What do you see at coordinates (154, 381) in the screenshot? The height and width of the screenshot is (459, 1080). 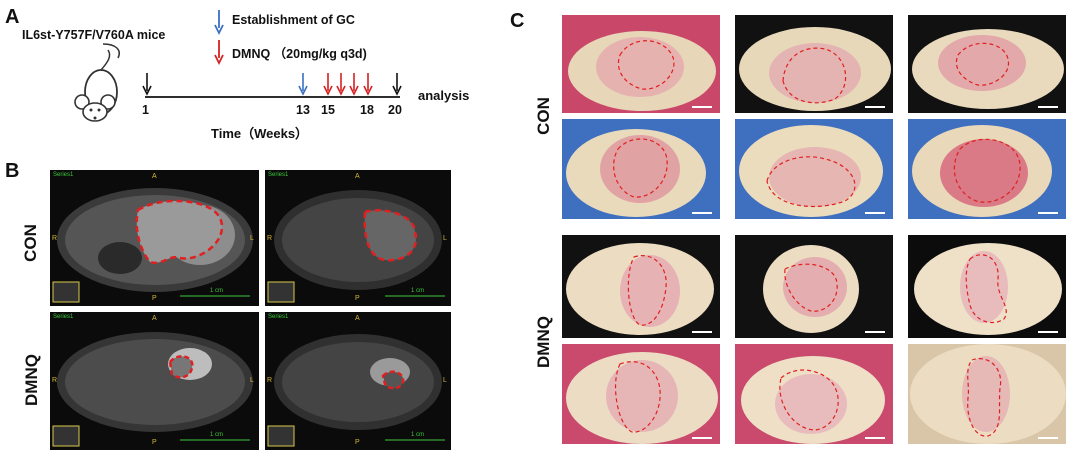 I see `mri-dmnq-1: Series1 A P R L 1 cm` at bounding box center [154, 381].